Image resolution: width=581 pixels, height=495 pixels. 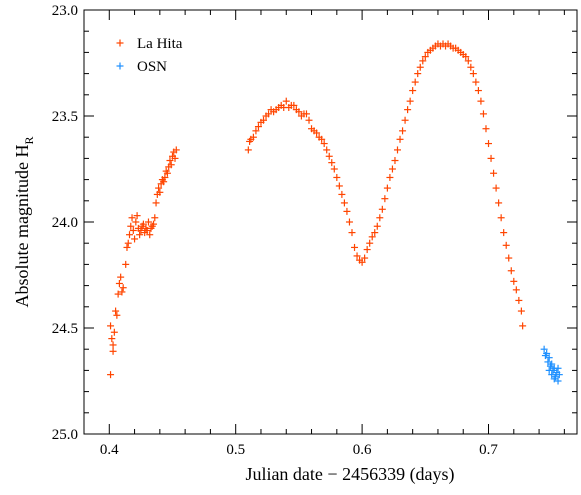 What do you see at coordinates (160, 44) in the screenshot?
I see `legend-label-la-hita: La Hita` at bounding box center [160, 44].